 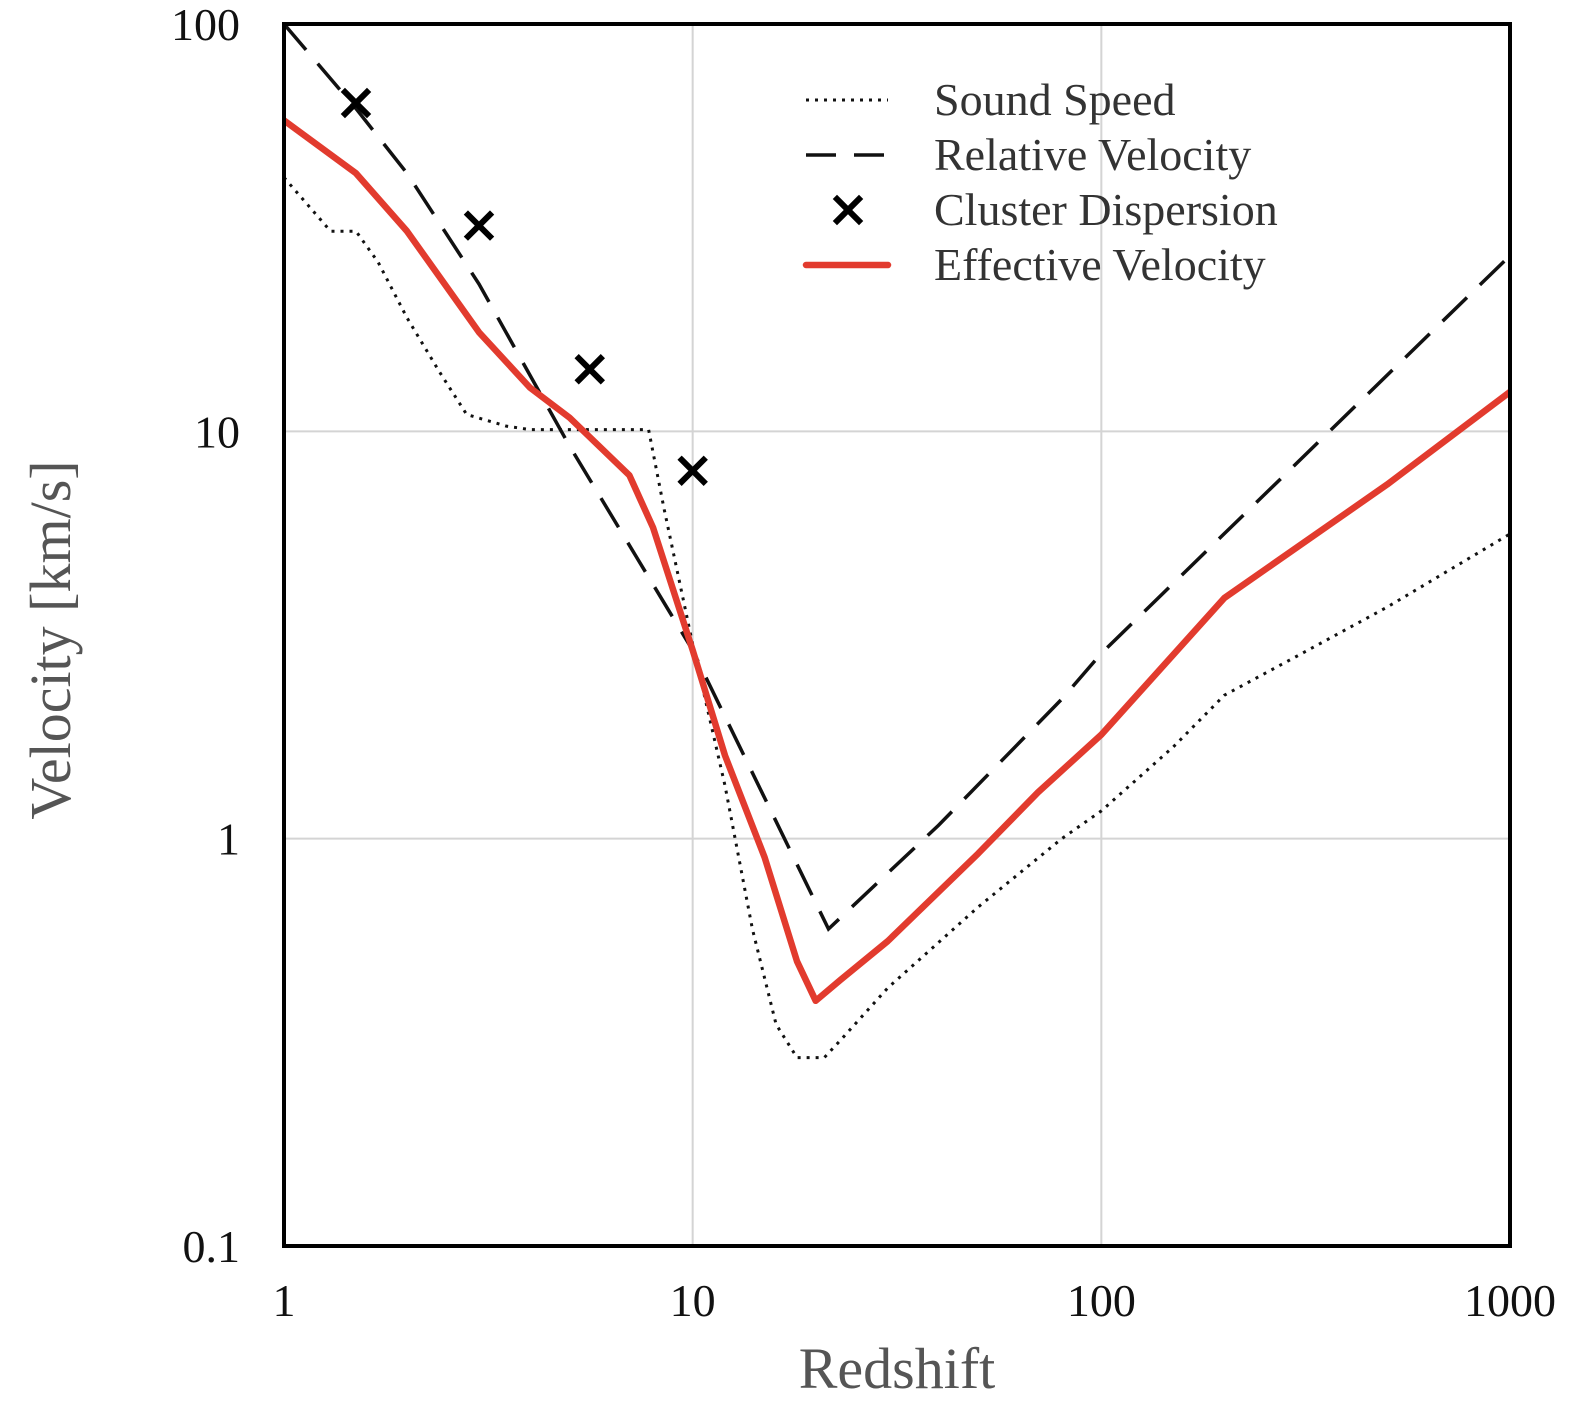 What do you see at coordinates (693, 1300) in the screenshot?
I see `x-tick-label: 10` at bounding box center [693, 1300].